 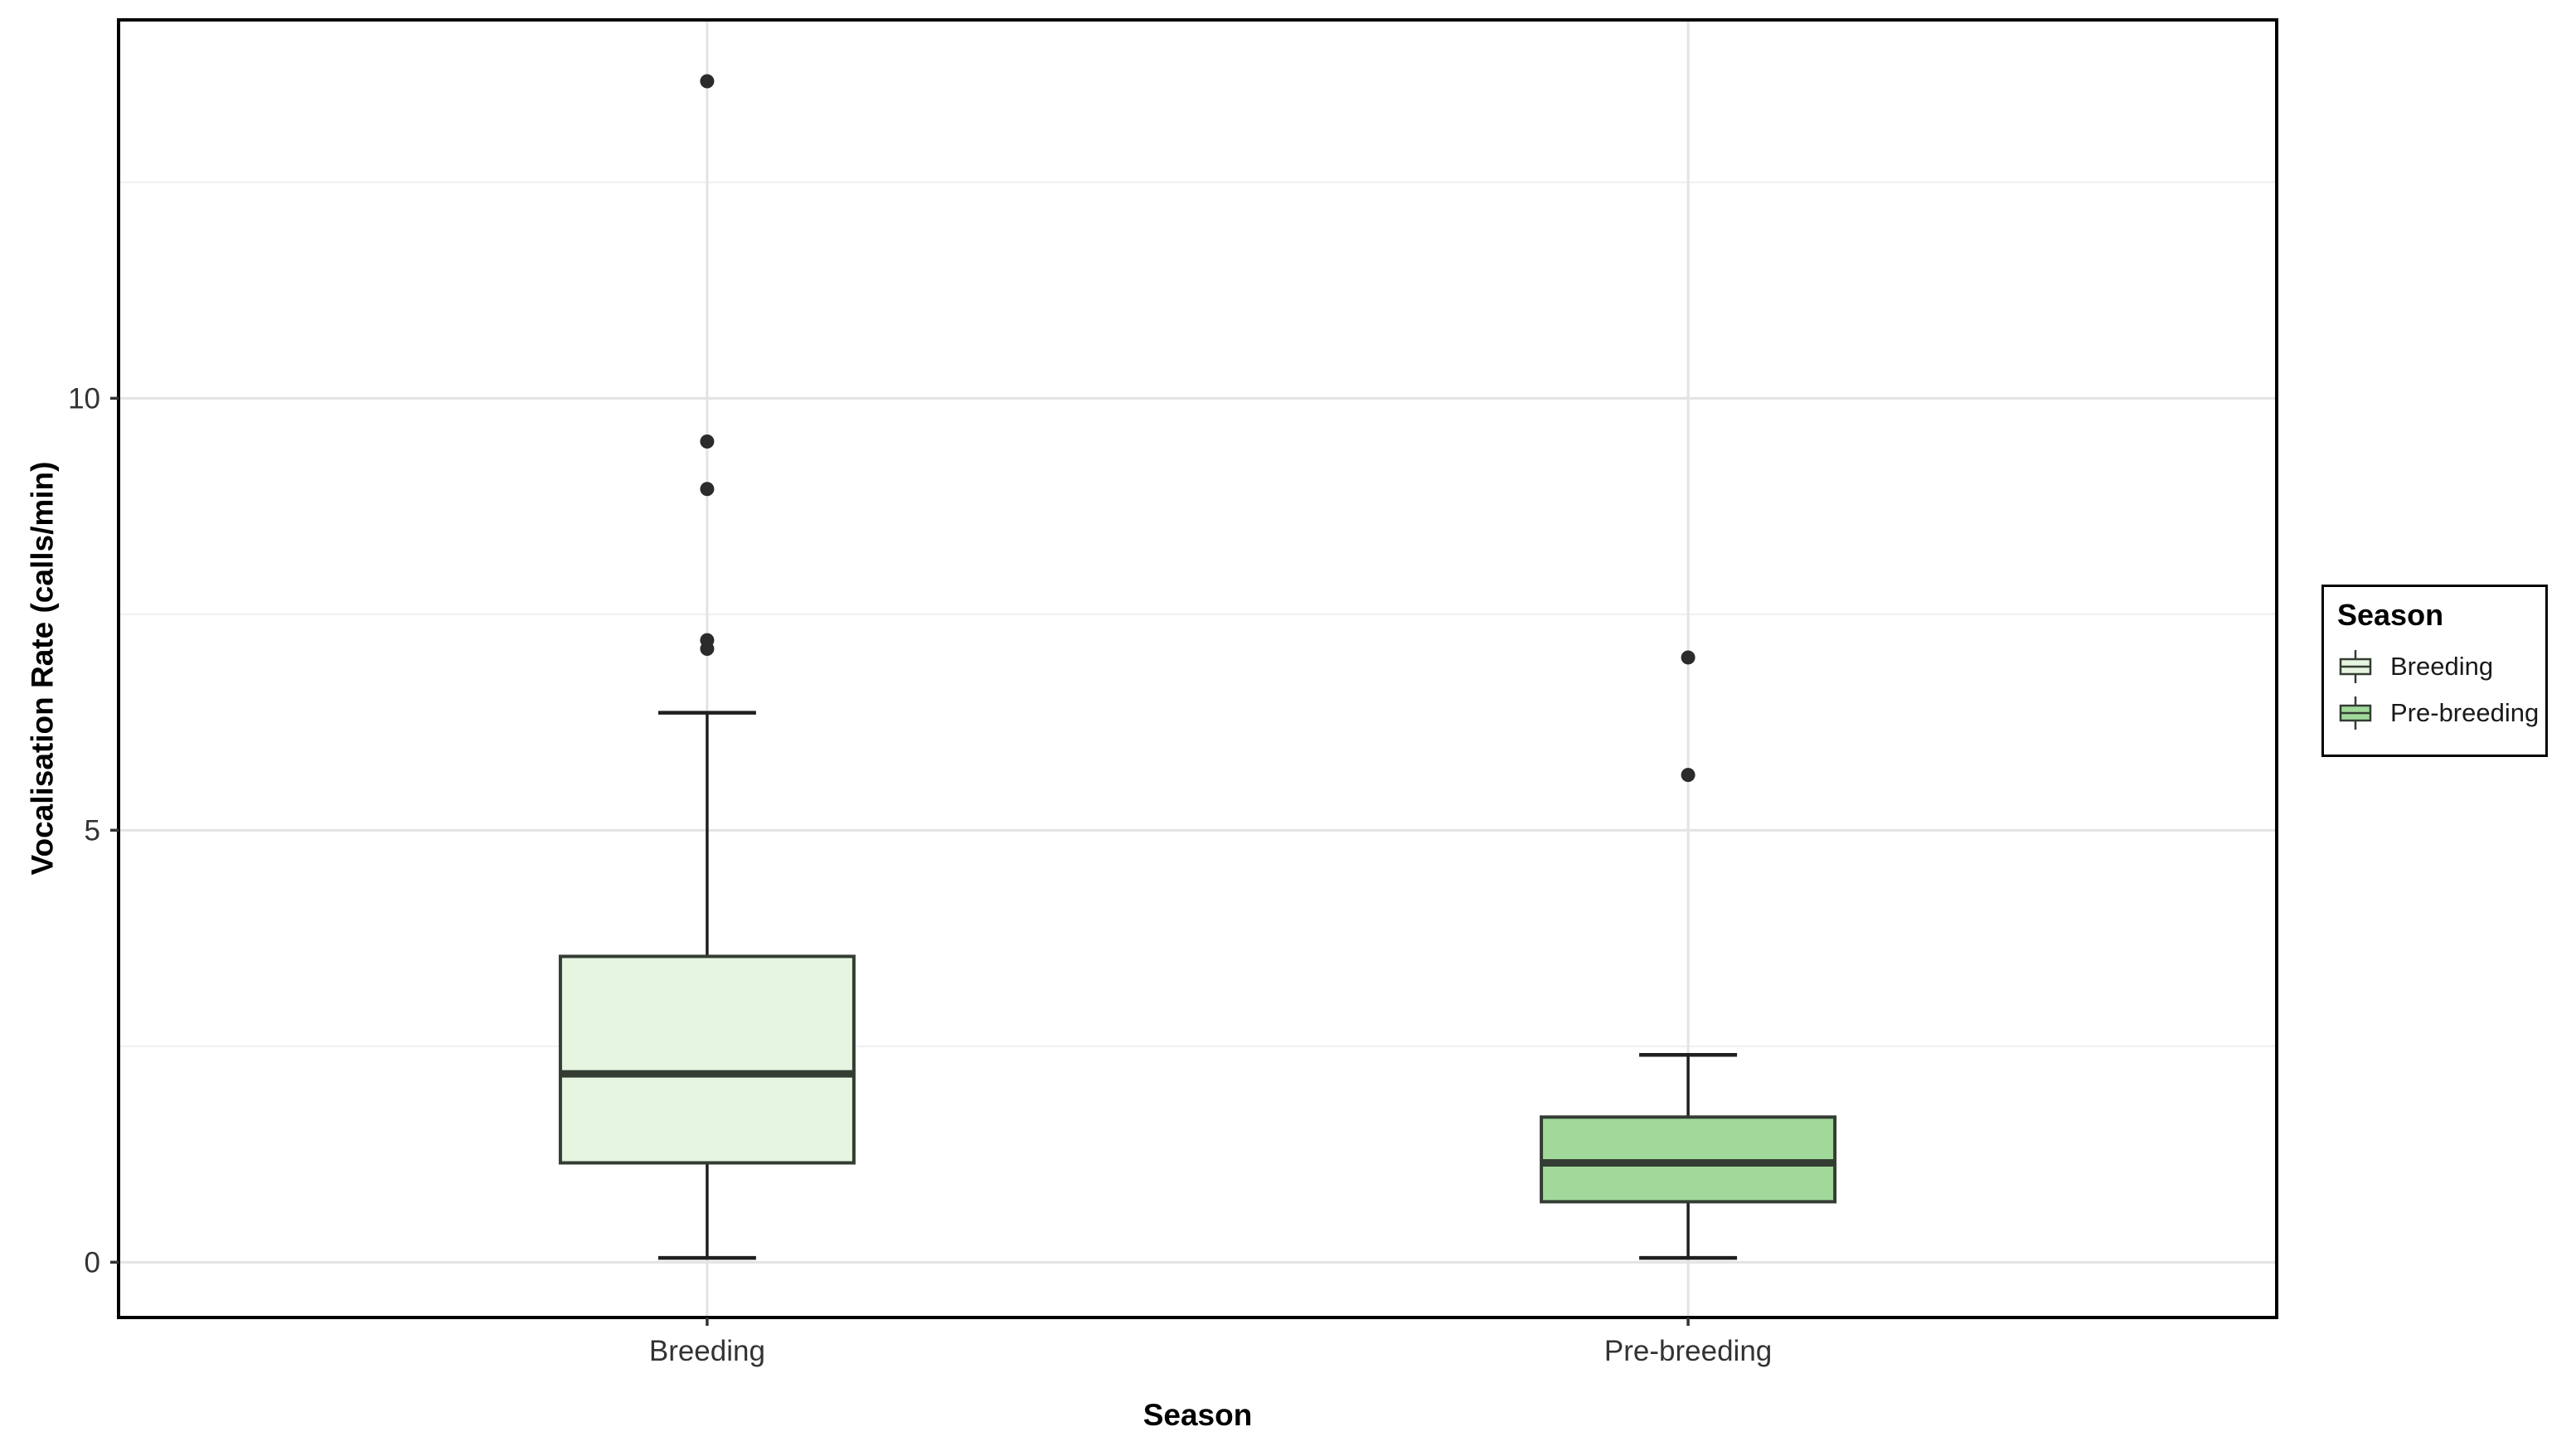 I want to click on legend-item-label: Pre-breeding, so click(x=2465, y=712).